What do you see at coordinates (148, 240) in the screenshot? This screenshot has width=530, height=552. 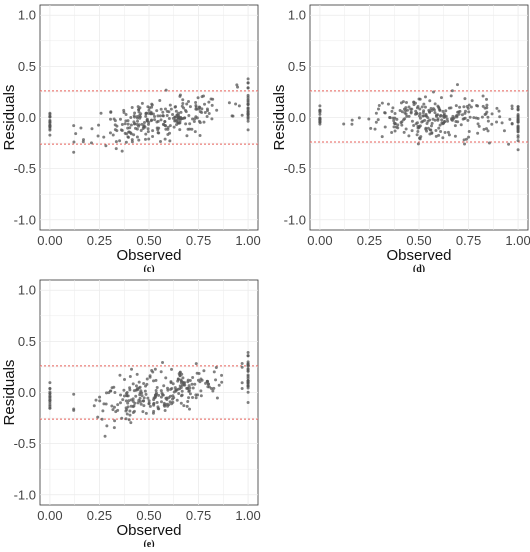 I see `x-tick-labels: 0.00 0.25 0.50 0.75 1.00` at bounding box center [148, 240].